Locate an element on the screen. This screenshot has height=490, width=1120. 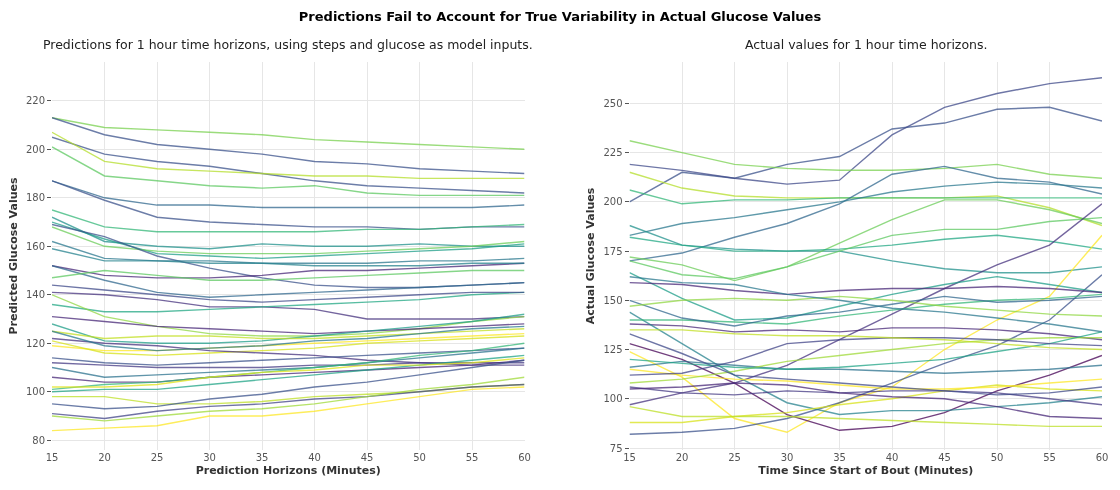
y-tick-label: 150 is located at coordinates (613, 300).